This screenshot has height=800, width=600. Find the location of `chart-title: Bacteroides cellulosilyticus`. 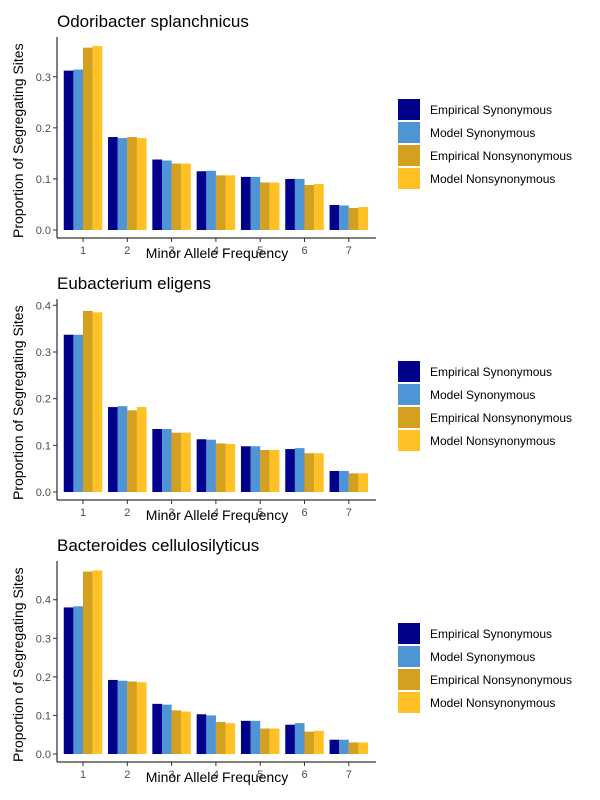

chart-title: Bacteroides cellulosilyticus is located at coordinates (158, 545).